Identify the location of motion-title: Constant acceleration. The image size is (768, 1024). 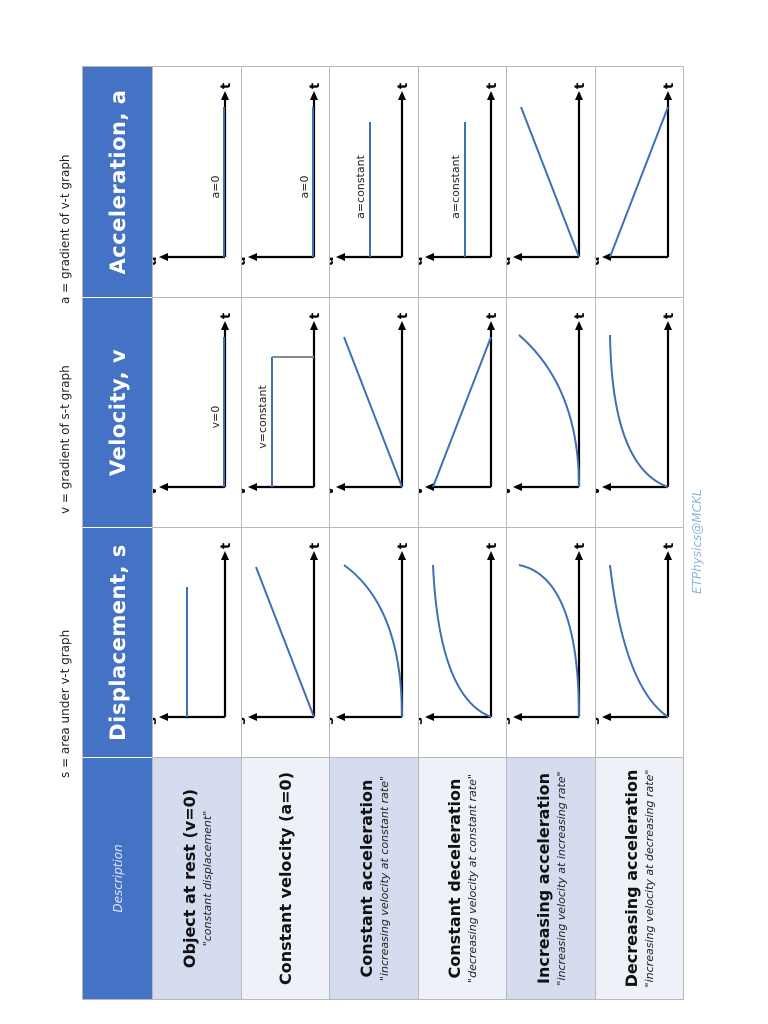
(366, 878).